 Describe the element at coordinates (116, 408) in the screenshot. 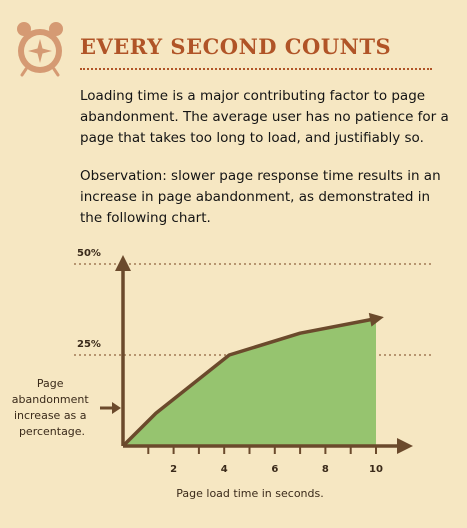

I see `y-axis-title-pointer-head` at that location.